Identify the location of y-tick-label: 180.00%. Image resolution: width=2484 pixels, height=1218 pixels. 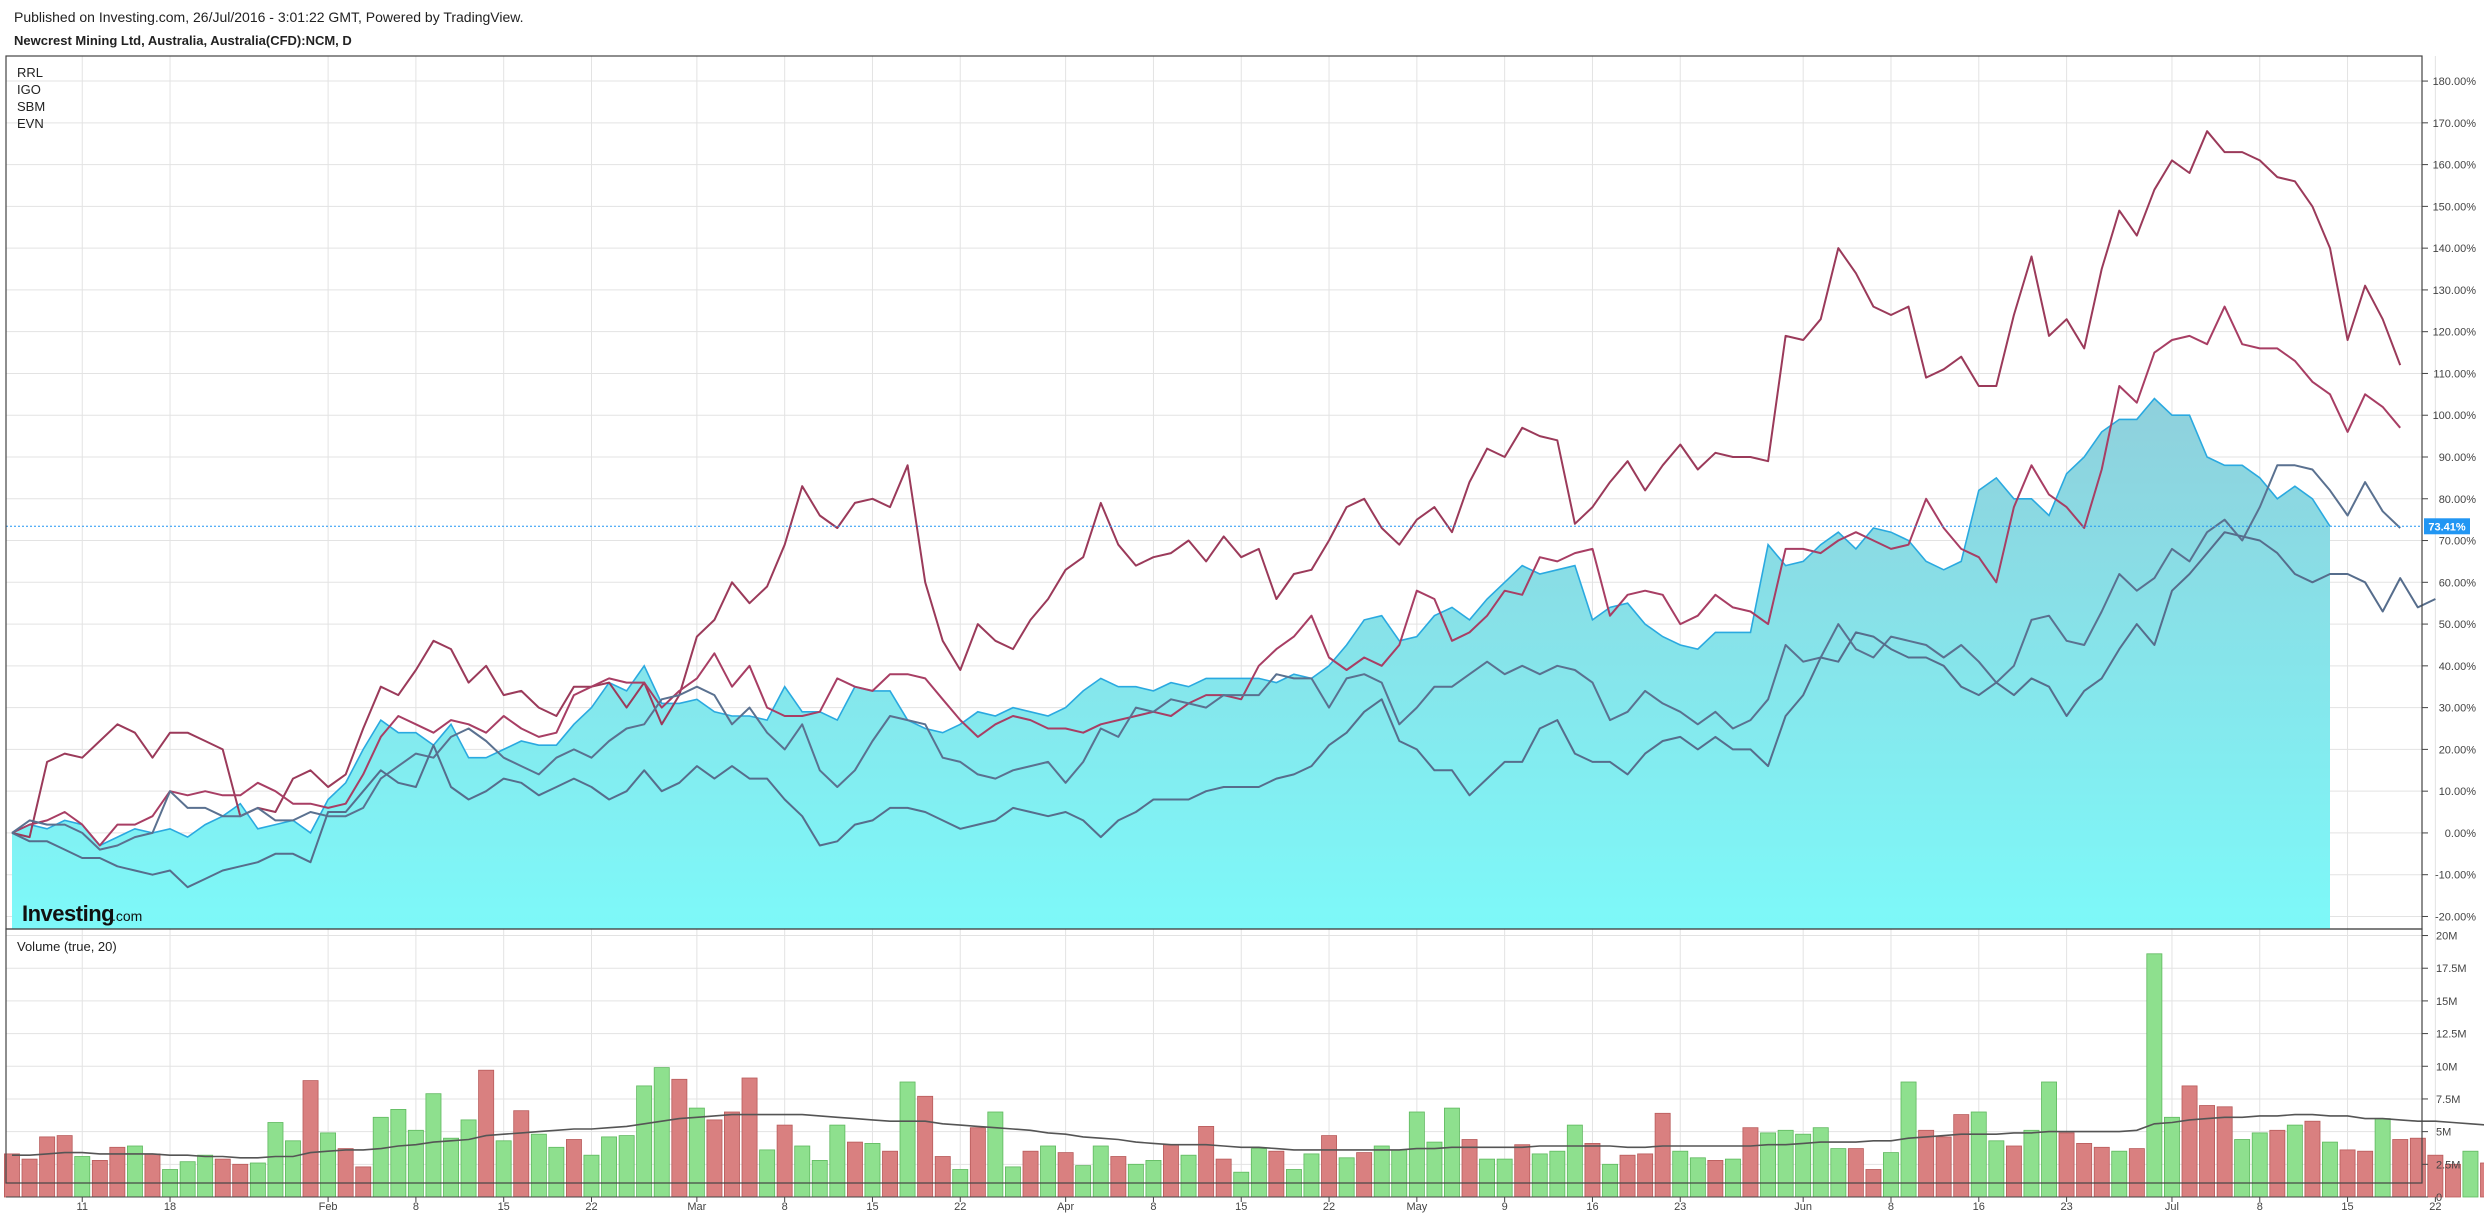
(2455, 82).